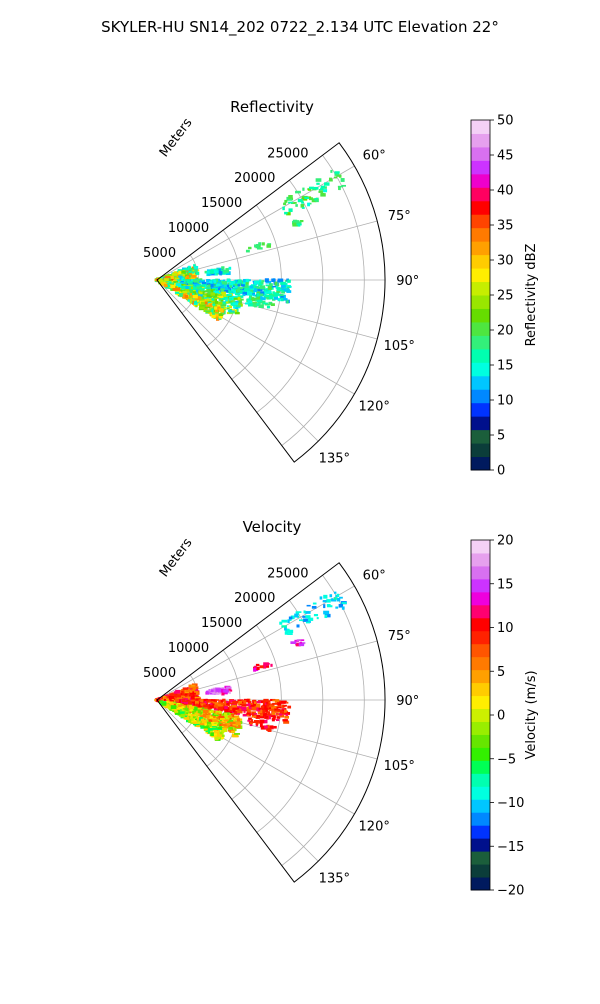 The height and width of the screenshot is (1004, 600). I want to click on colorbar-tick-label: −10, so click(510, 803).